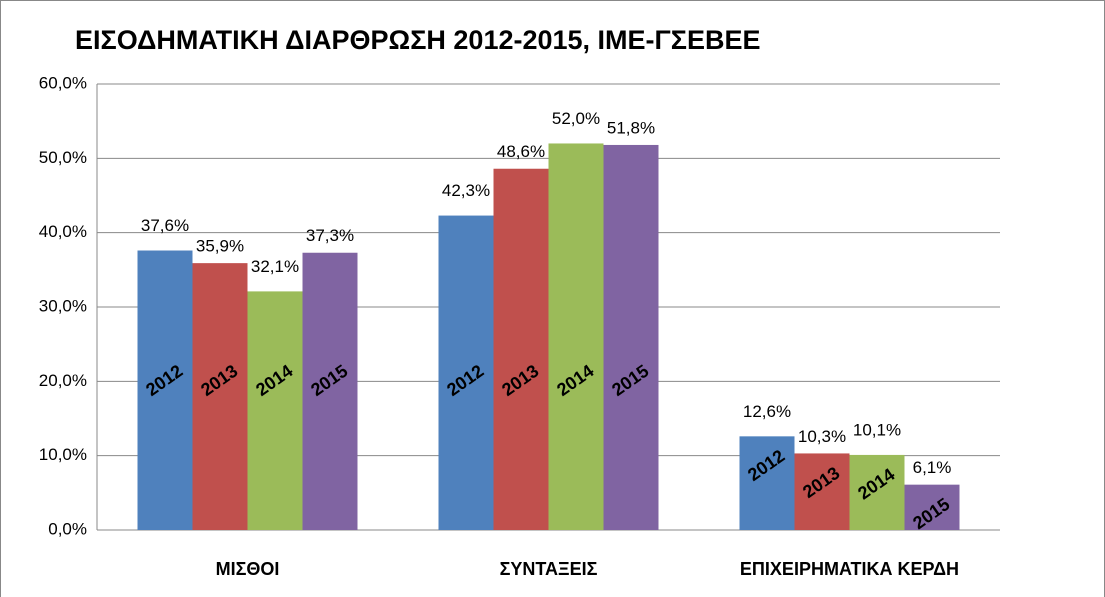 The width and height of the screenshot is (1105, 597). What do you see at coordinates (63, 231) in the screenshot?
I see `y-tick-label: 40,0%` at bounding box center [63, 231].